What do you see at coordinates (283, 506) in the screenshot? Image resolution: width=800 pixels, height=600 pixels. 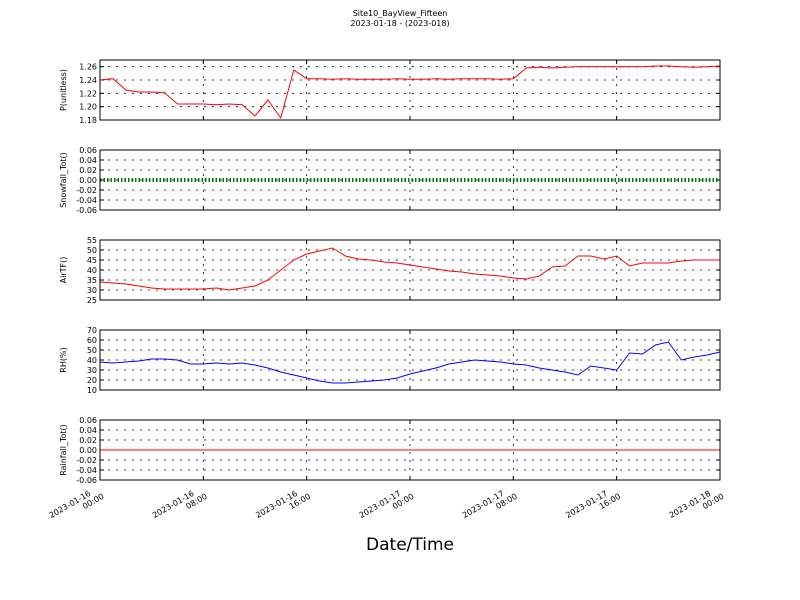 I see `x-tick-label: 2023-01-1616:00` at bounding box center [283, 506].